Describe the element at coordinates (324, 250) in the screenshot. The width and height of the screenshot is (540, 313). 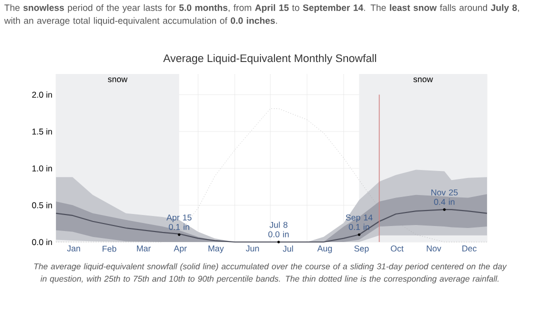
I see `x-tick-label: Aug` at that location.